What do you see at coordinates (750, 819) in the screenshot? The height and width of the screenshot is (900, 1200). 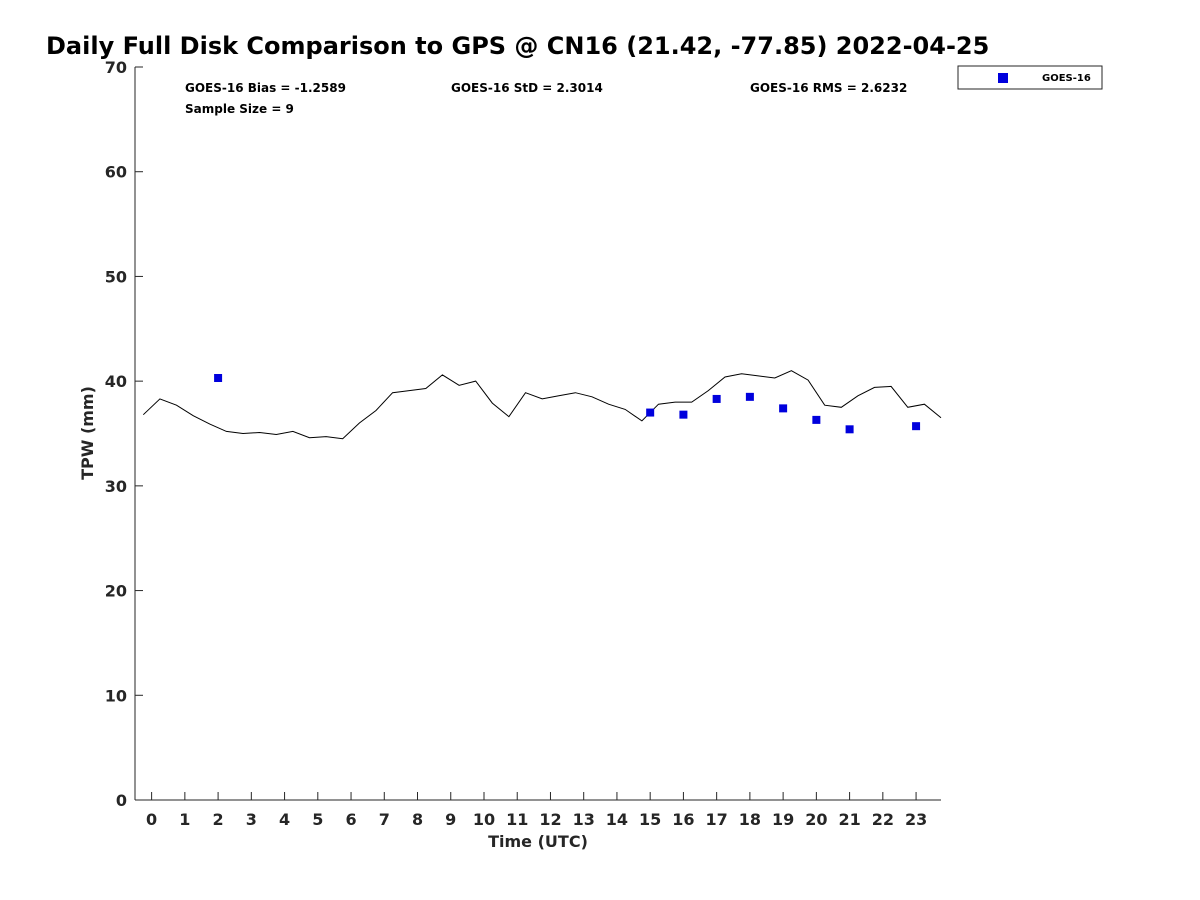 I see `x-tick-label: 18` at bounding box center [750, 819].